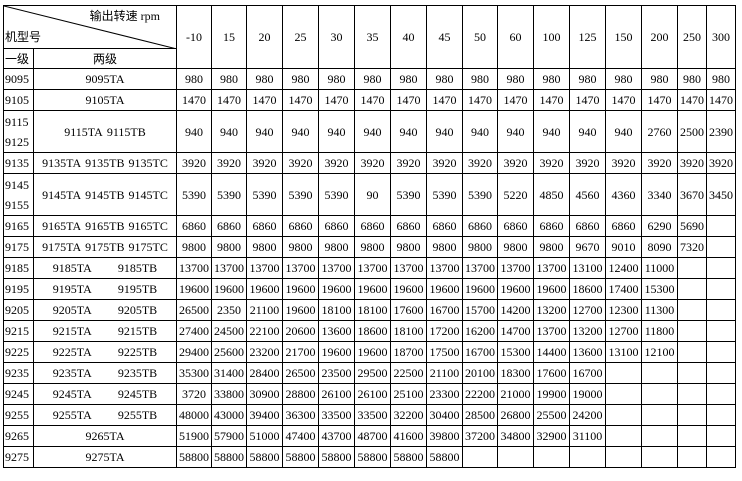 The image size is (742, 481). What do you see at coordinates (587, 310) in the screenshot?
I see `torque-value: 12700` at bounding box center [587, 310].